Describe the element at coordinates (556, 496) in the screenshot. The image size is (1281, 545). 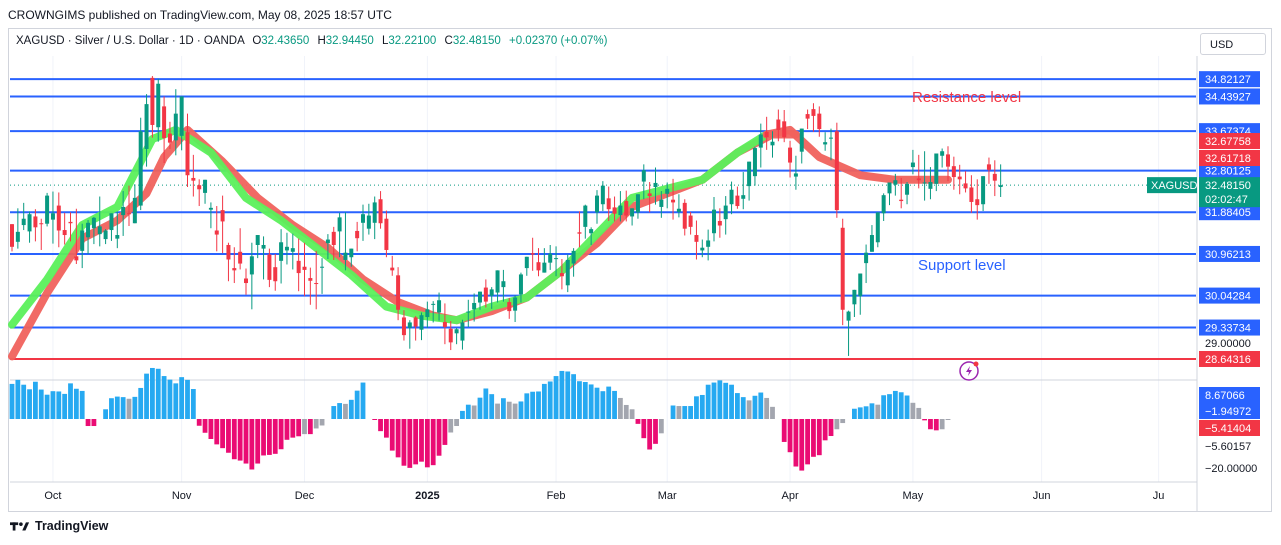
I see `time-axis-label: Feb` at that location.